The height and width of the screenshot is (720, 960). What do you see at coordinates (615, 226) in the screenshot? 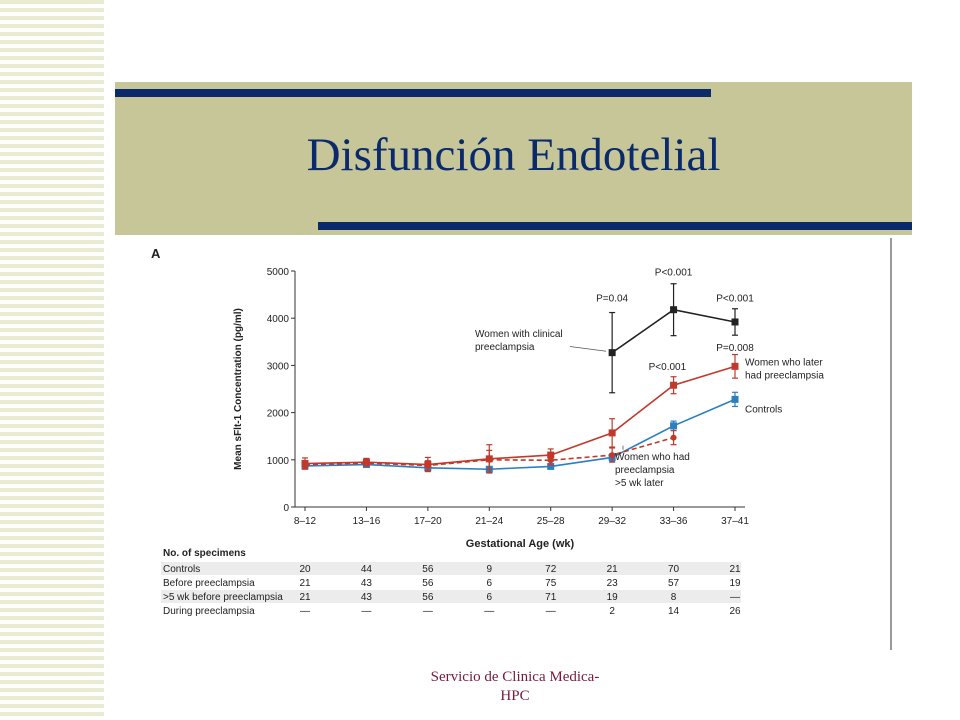
I see `title-rule-bottom` at bounding box center [615, 226].